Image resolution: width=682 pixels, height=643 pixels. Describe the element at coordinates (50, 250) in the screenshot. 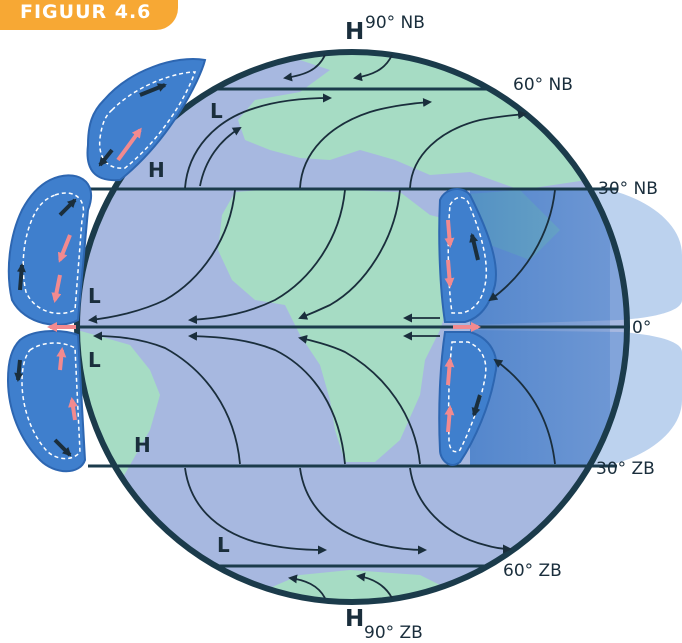

I see `ferrel-cell-left-north` at that location.